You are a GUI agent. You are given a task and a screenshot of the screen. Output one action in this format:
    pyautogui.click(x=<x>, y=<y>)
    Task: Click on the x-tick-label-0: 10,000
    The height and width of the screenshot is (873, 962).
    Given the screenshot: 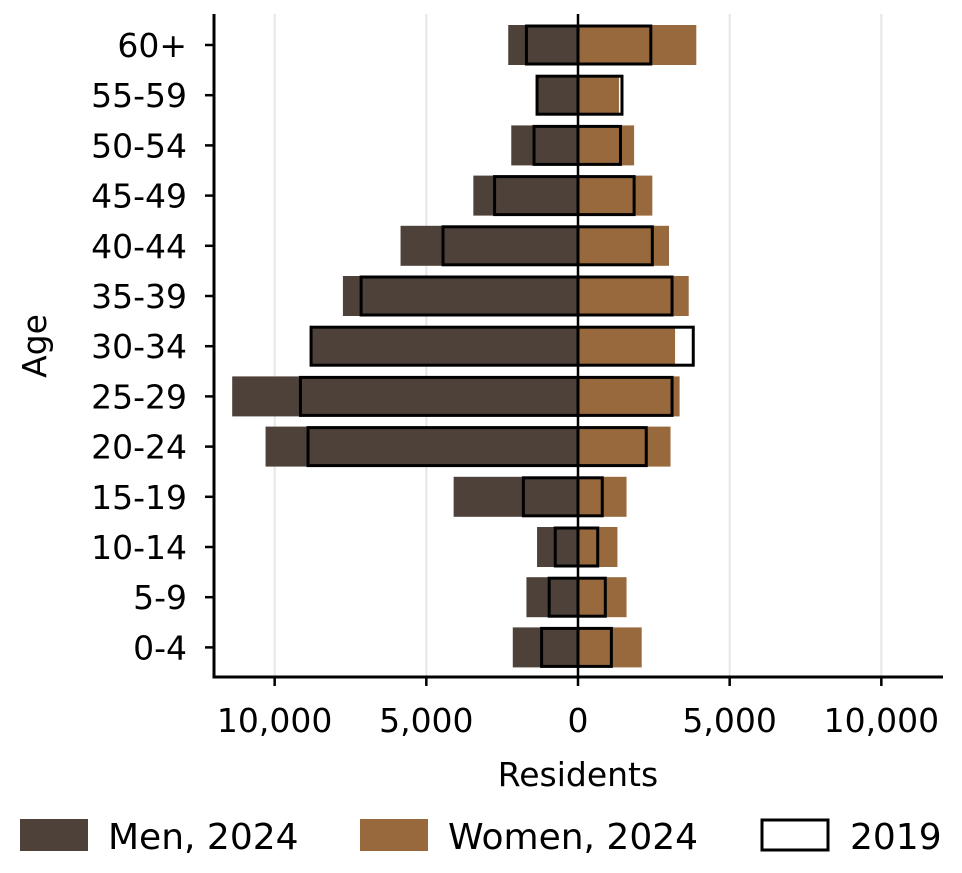 What is the action you would take?
    pyautogui.click(x=274, y=720)
    